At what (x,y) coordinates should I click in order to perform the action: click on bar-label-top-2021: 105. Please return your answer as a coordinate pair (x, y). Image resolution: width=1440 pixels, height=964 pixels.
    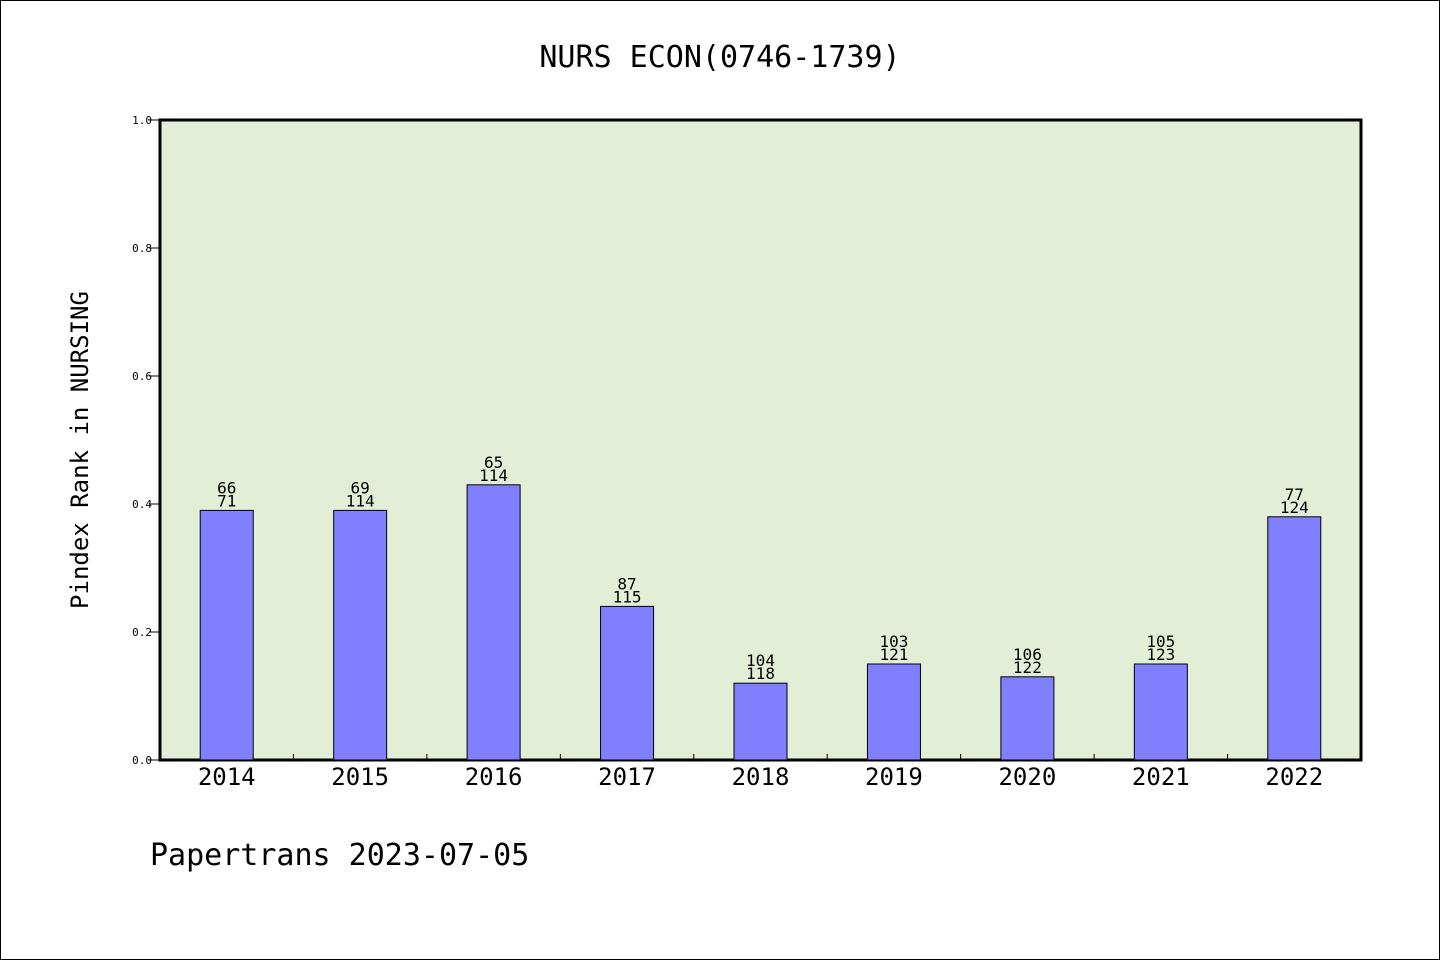
    Looking at the image, I should click on (1160, 641).